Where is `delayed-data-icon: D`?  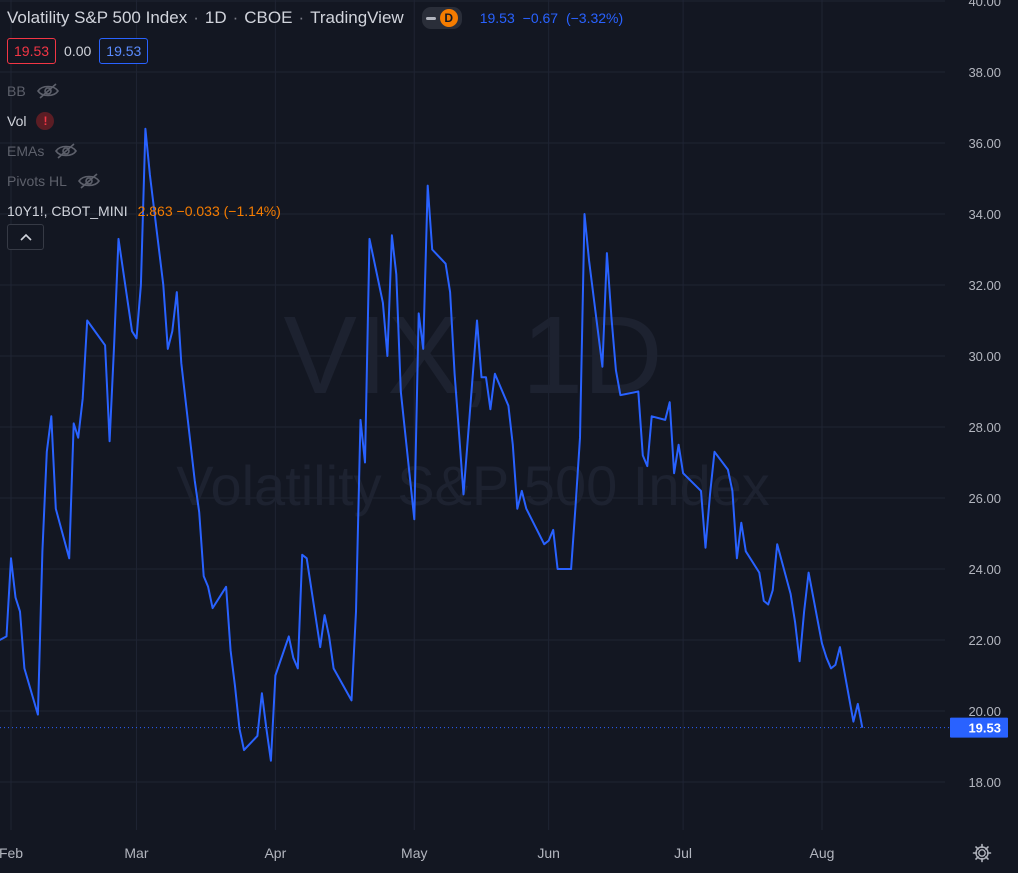 delayed-data-icon: D is located at coordinates (448, 18).